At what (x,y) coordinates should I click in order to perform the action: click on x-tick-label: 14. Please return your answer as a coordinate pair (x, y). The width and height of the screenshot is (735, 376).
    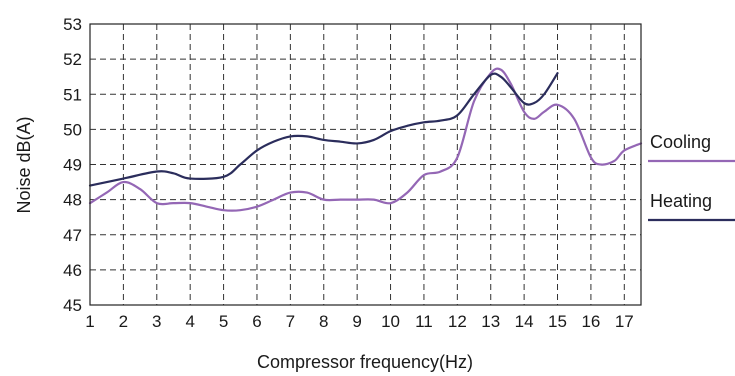
    Looking at the image, I should click on (524, 321).